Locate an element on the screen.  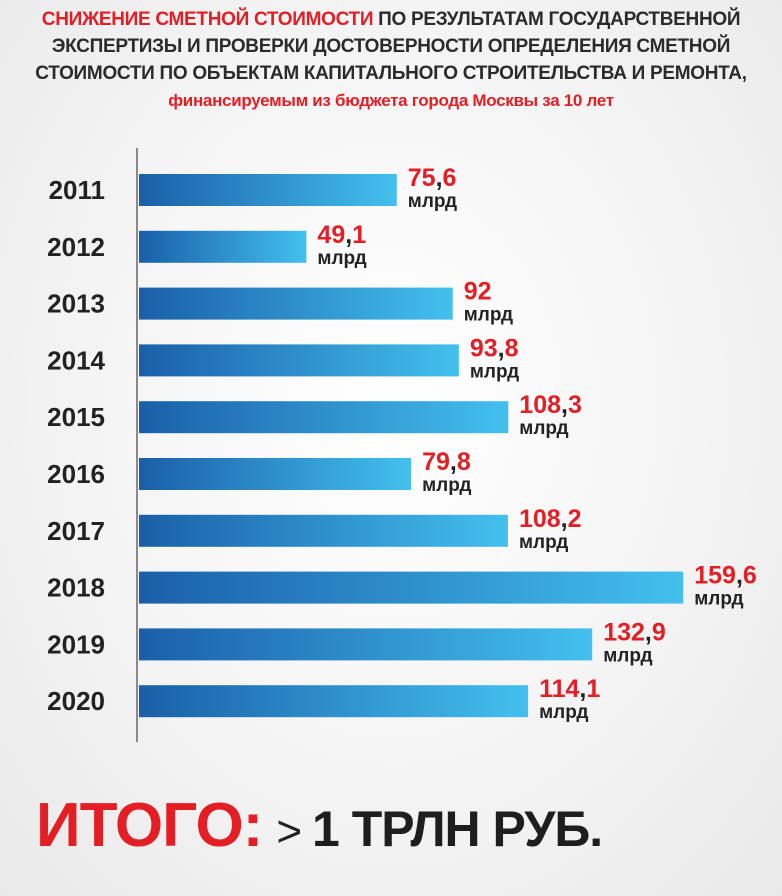
bar-2015 is located at coordinates (324, 417).